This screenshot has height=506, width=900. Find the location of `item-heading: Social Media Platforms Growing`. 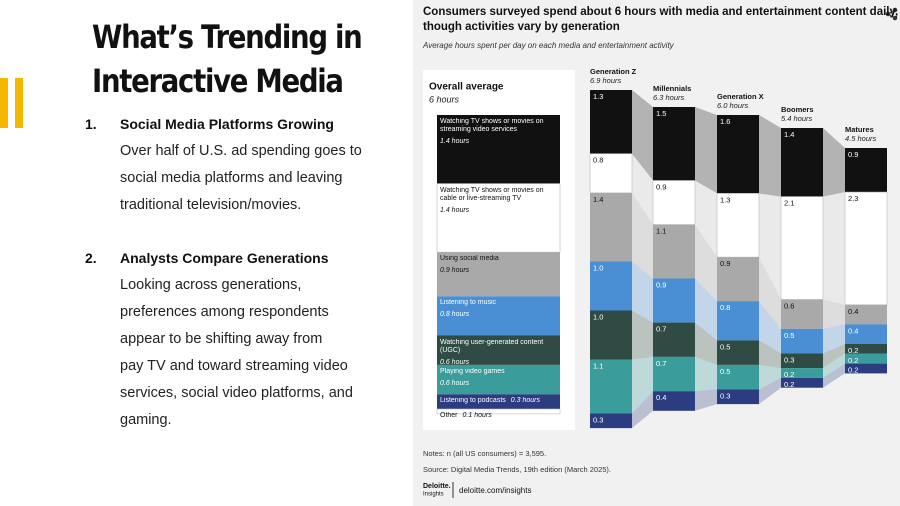

item-heading: Social Media Platforms Growing is located at coordinates (227, 124).